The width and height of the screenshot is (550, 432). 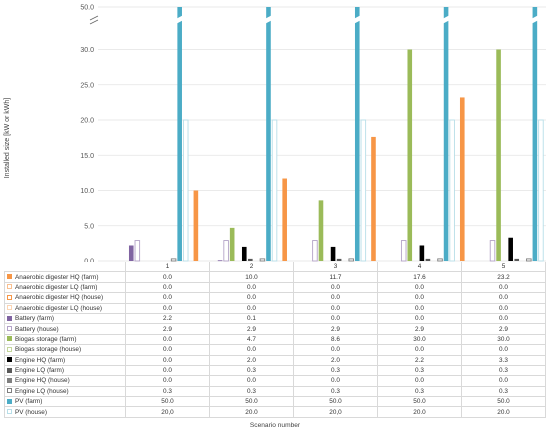 What do you see at coordinates (37, 329) in the screenshot?
I see `legend-label: Battery (house)` at bounding box center [37, 329].